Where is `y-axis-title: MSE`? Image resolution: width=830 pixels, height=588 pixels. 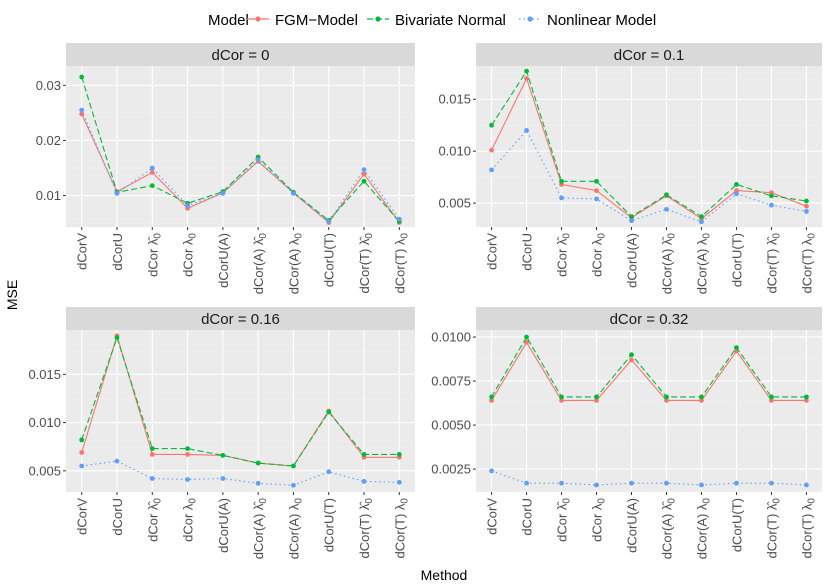 y-axis-title: MSE is located at coordinates (12, 295).